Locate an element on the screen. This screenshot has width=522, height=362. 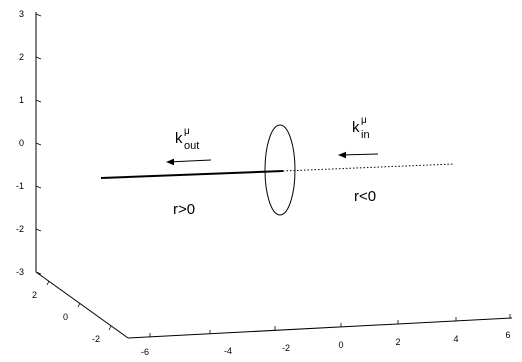
k-out-subscript: out is located at coordinates (191, 146).